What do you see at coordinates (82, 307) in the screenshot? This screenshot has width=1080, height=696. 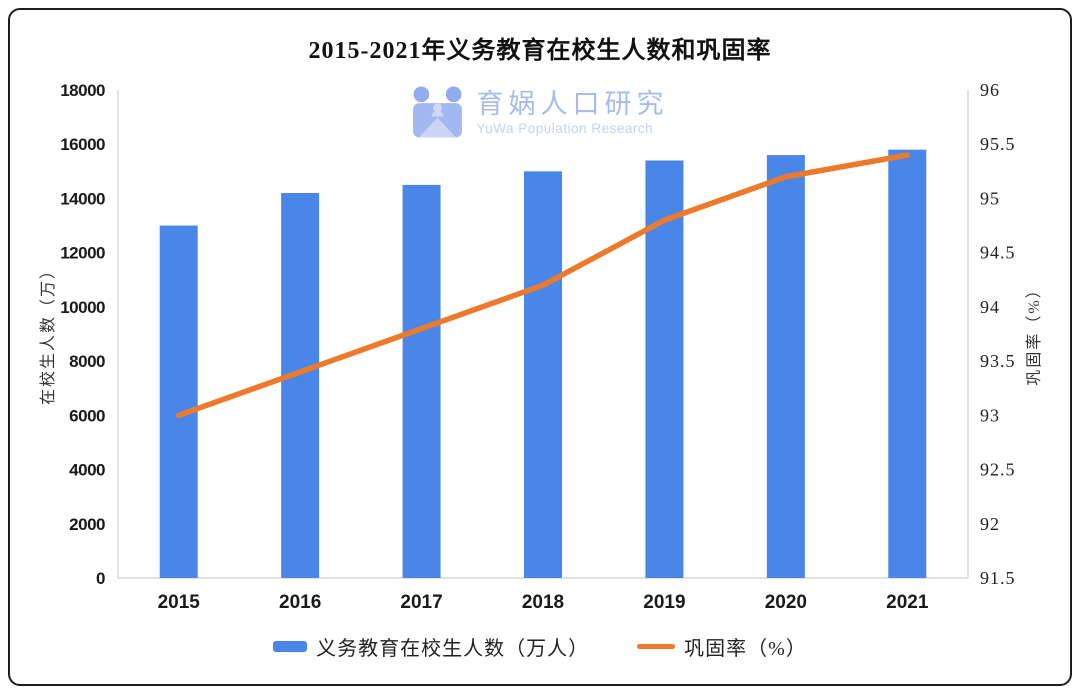 I see `left-tick-10000: 10000` at bounding box center [82, 307].